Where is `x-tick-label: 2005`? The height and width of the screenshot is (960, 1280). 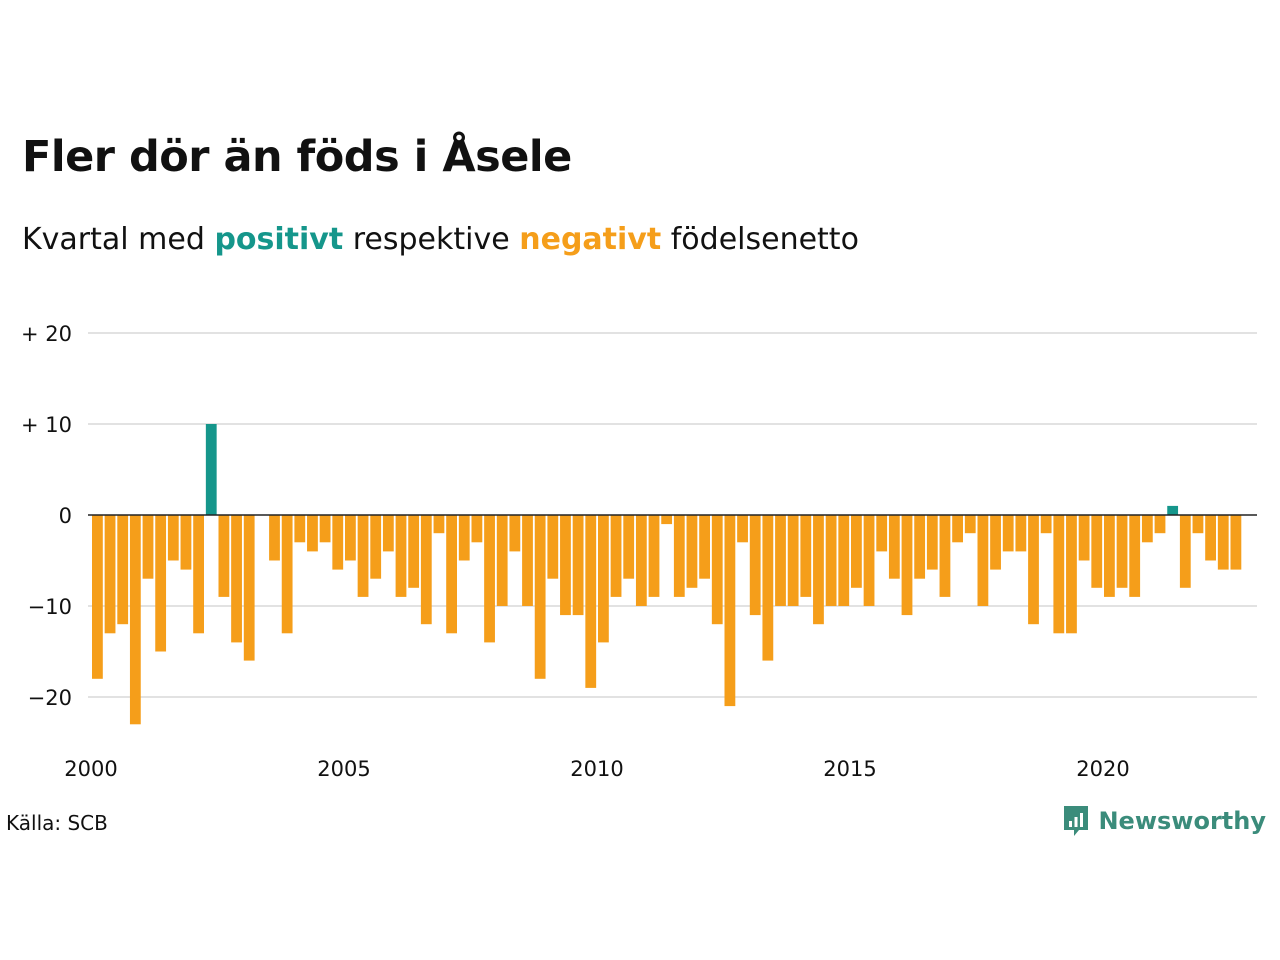
x-tick-label: 2005 is located at coordinates (343, 769).